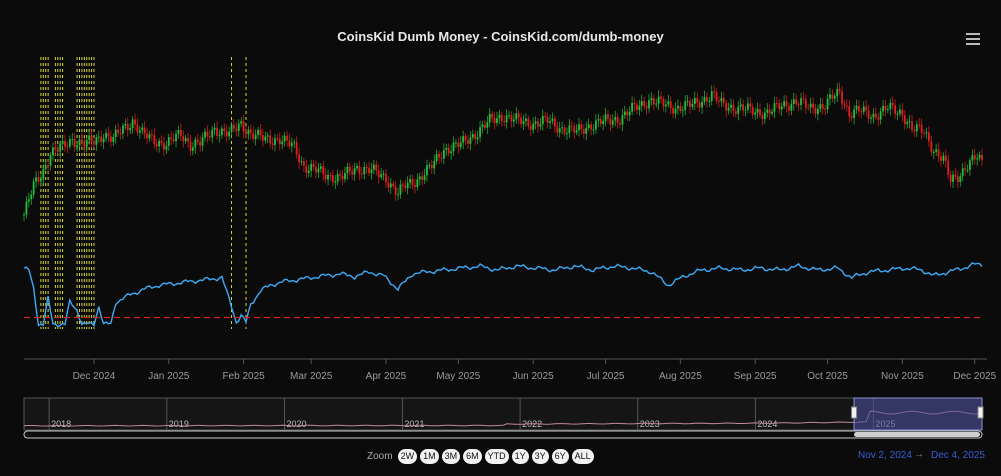 The width and height of the screenshot is (1001, 476). Describe the element at coordinates (885, 455) in the screenshot. I see `range-from-input: Nov 2, 2024` at that location.